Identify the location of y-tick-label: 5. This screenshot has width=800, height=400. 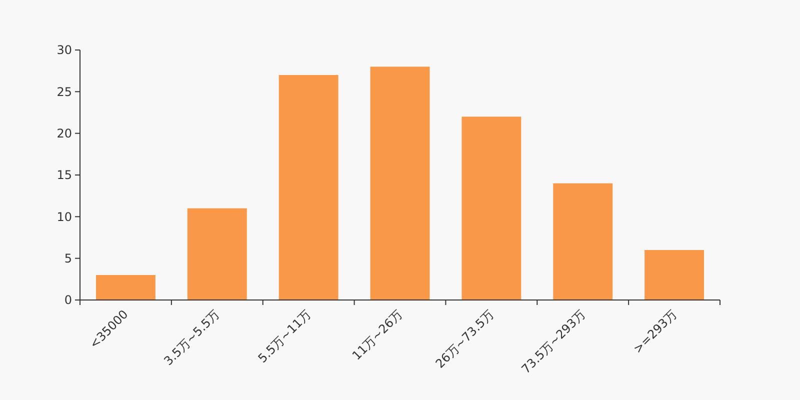
(68, 259).